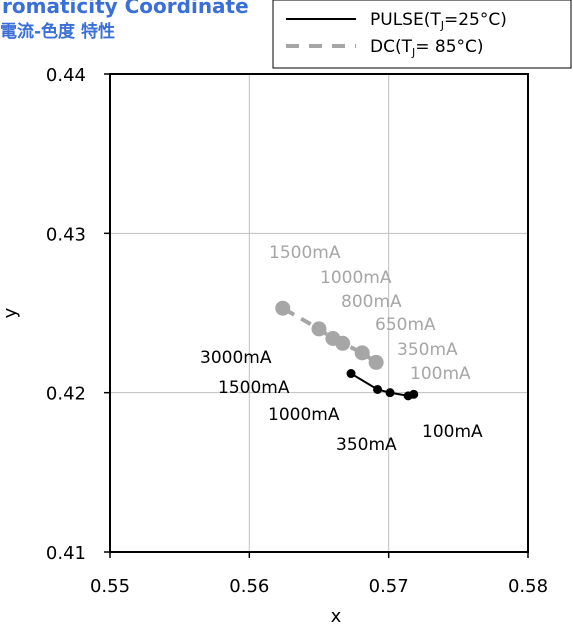 This screenshot has width=573, height=629. What do you see at coordinates (304, 415) in the screenshot?
I see `annotation-pulse: 1000mA` at bounding box center [304, 415].